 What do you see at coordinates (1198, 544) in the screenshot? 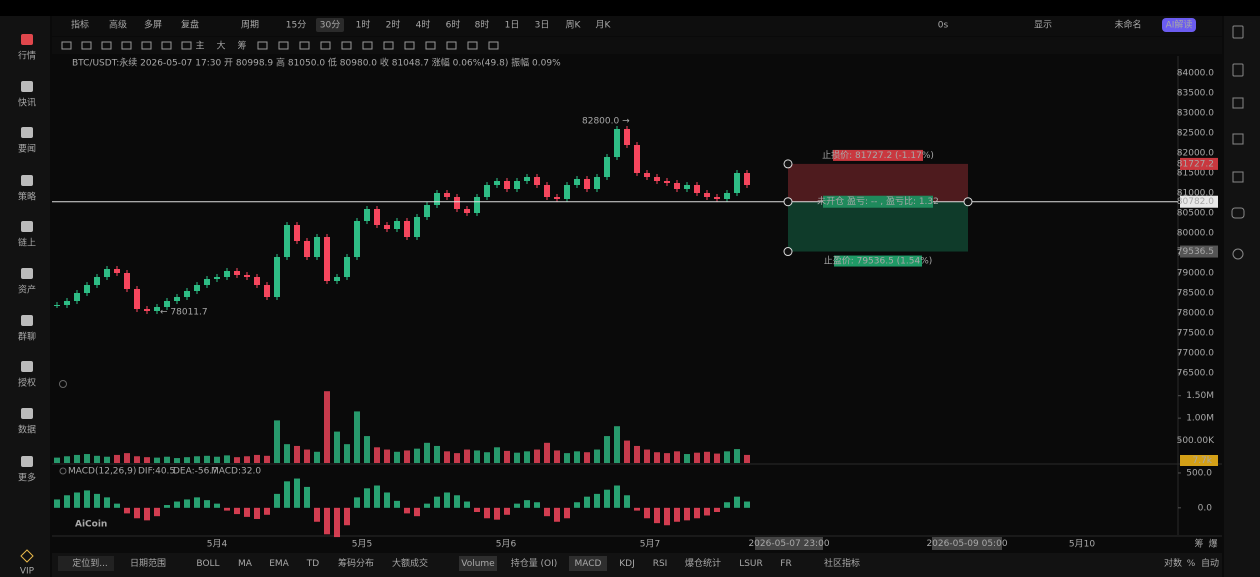
I see `corner-label: 筹` at bounding box center [1198, 544].